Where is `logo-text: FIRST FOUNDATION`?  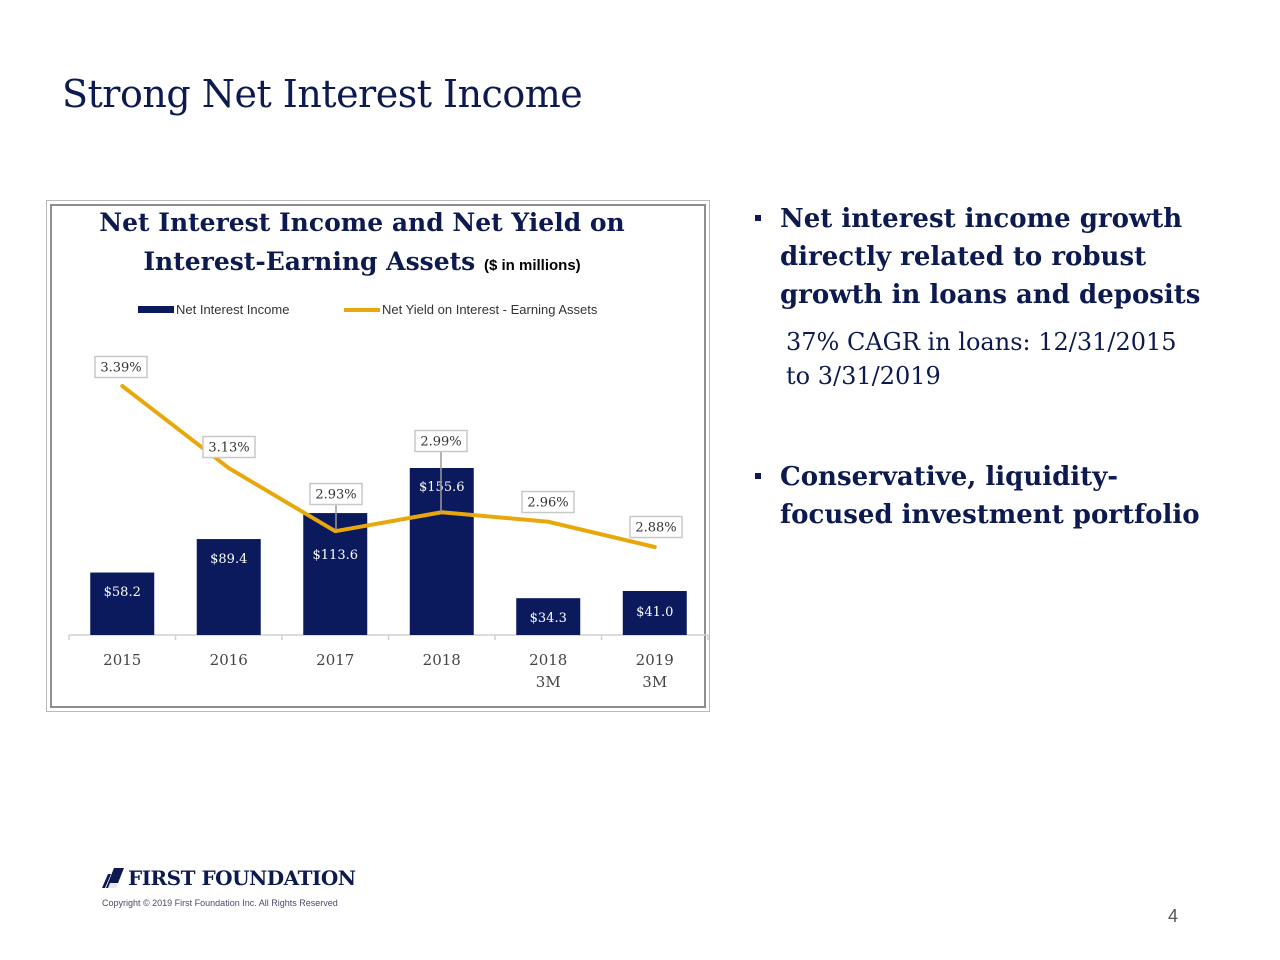
logo-text: FIRST FOUNDATION is located at coordinates (242, 878).